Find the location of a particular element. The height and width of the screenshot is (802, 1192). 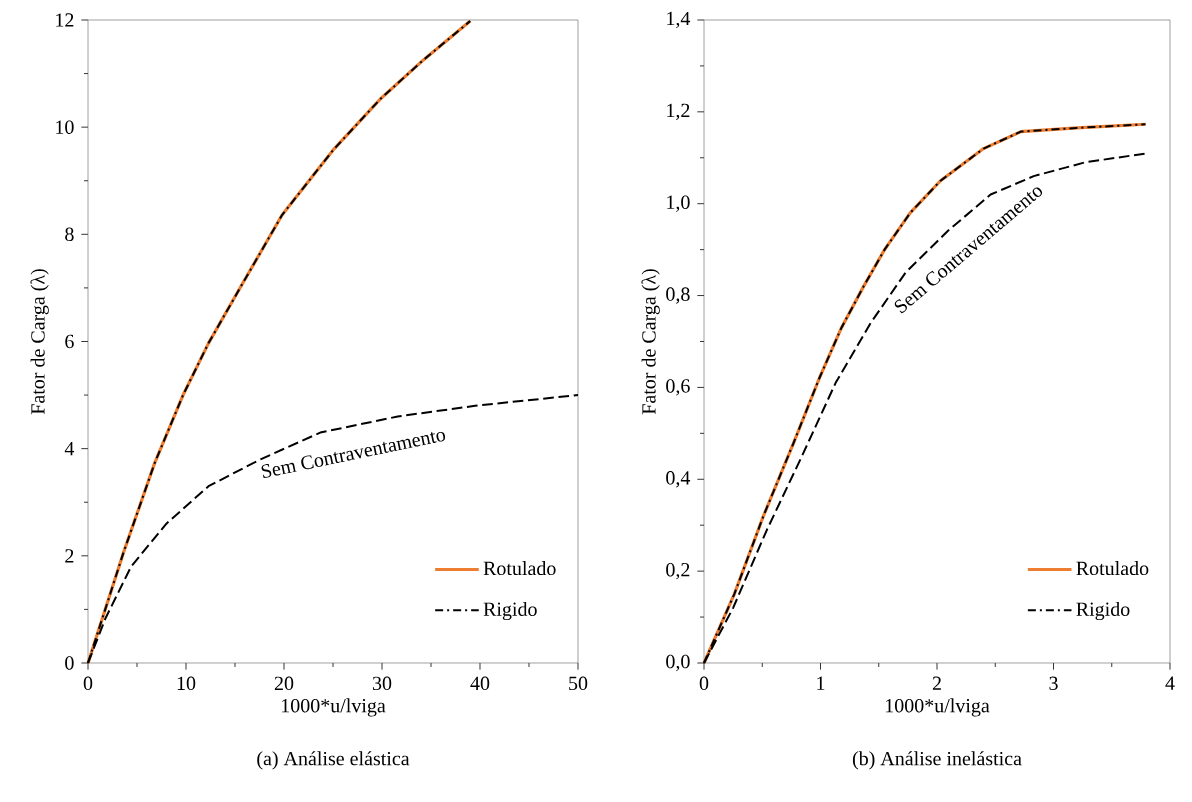

y-tick-label: 0,0 is located at coordinates (678, 663).